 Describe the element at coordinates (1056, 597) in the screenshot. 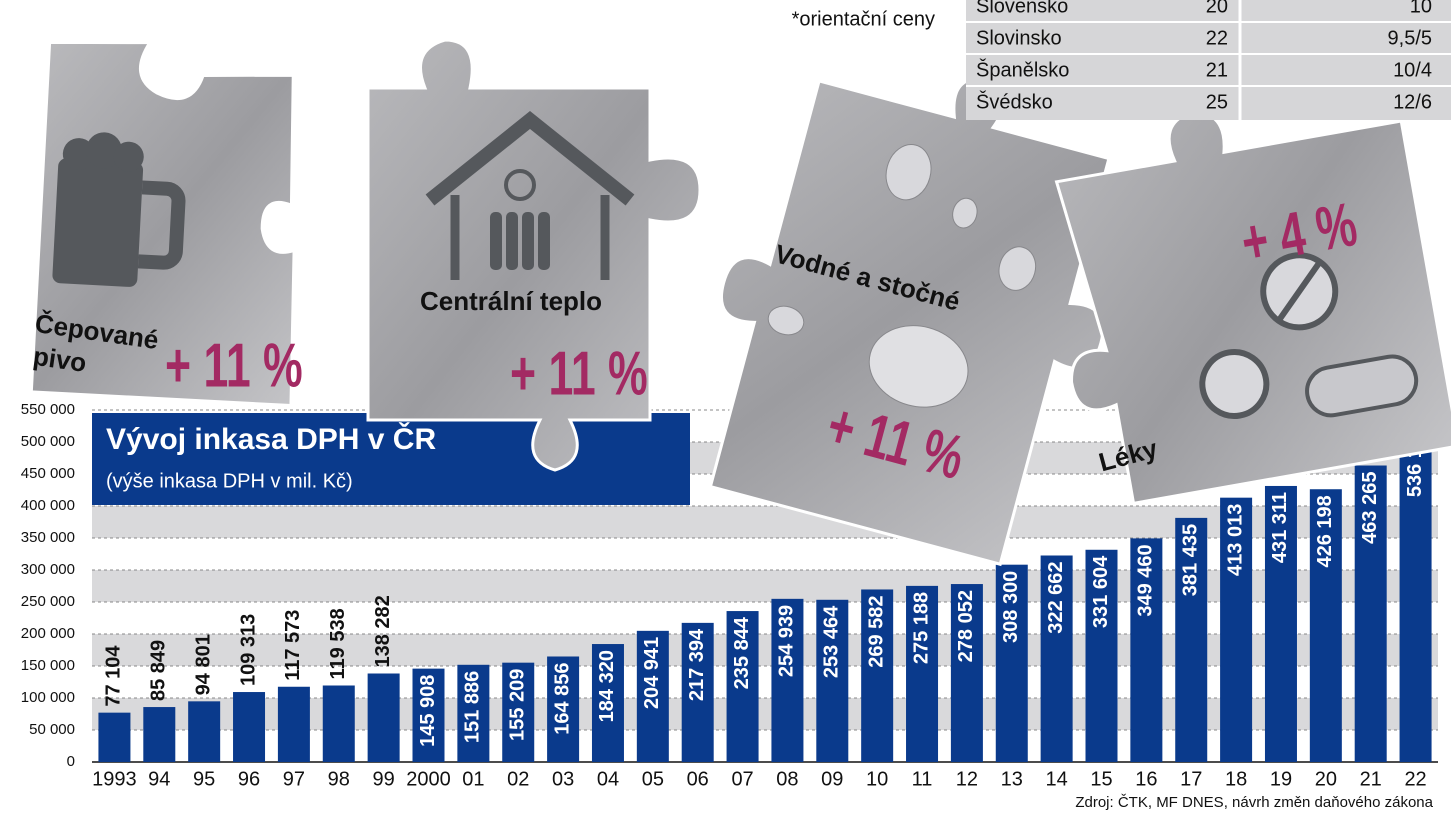

I see `value-label: 322 662` at that location.